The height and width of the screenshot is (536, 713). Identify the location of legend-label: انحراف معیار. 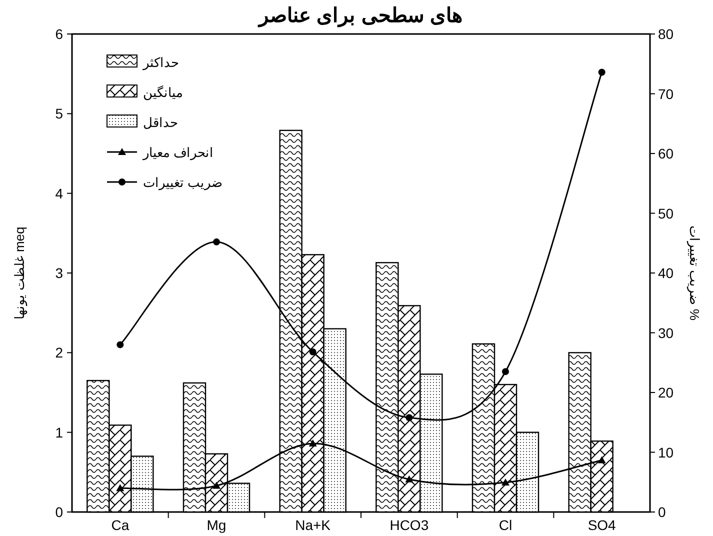
(178, 153).